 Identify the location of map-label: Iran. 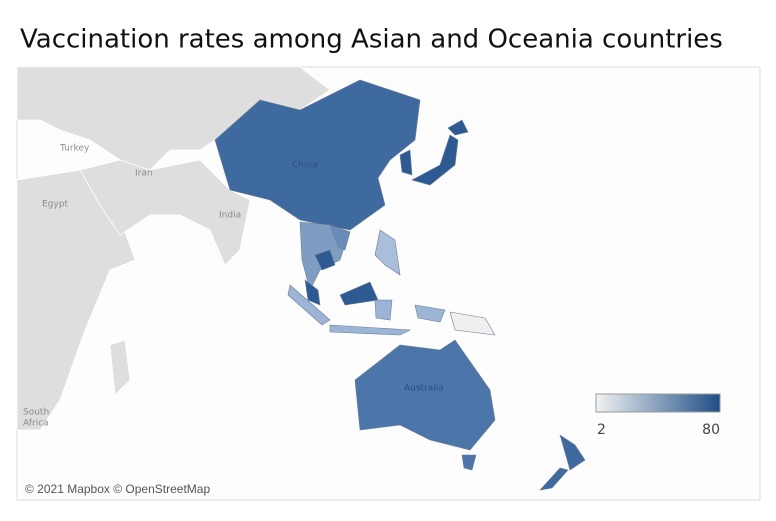
(144, 174).